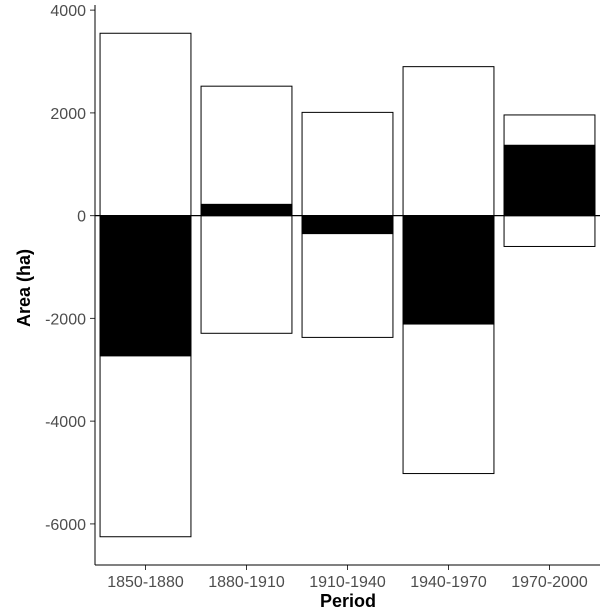 This screenshot has width=603, height=611. I want to click on y-tick-label: -4000, so click(65, 422).